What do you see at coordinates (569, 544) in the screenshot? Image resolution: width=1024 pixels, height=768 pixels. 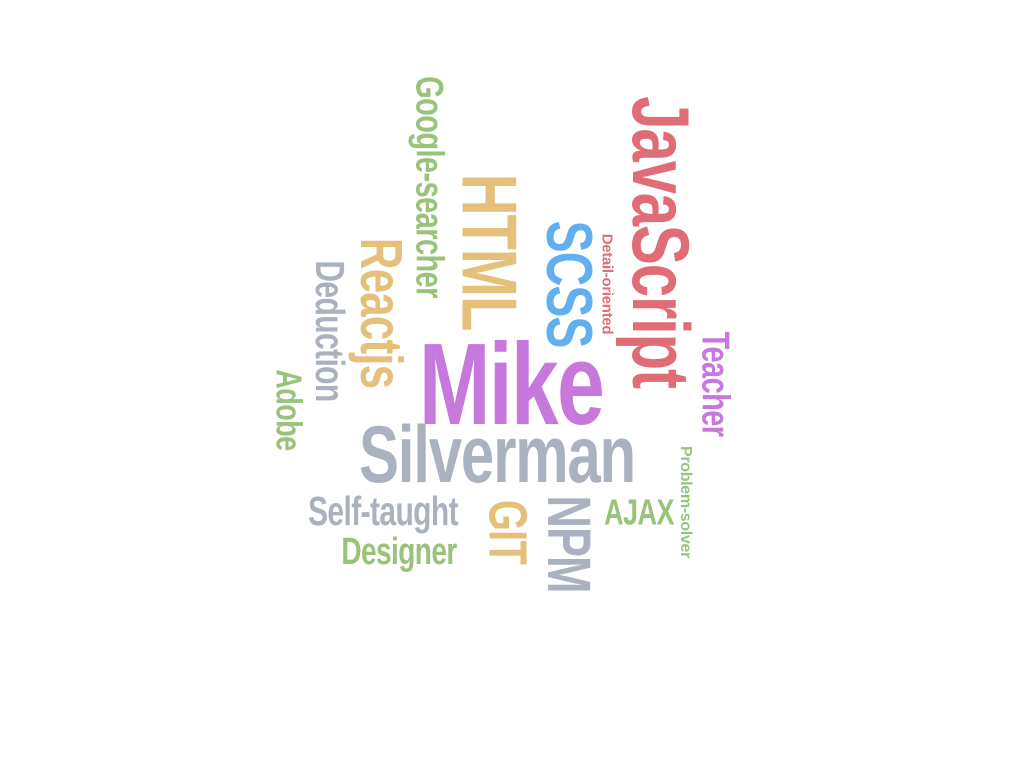 I see `word-npm: NPM` at bounding box center [569, 544].